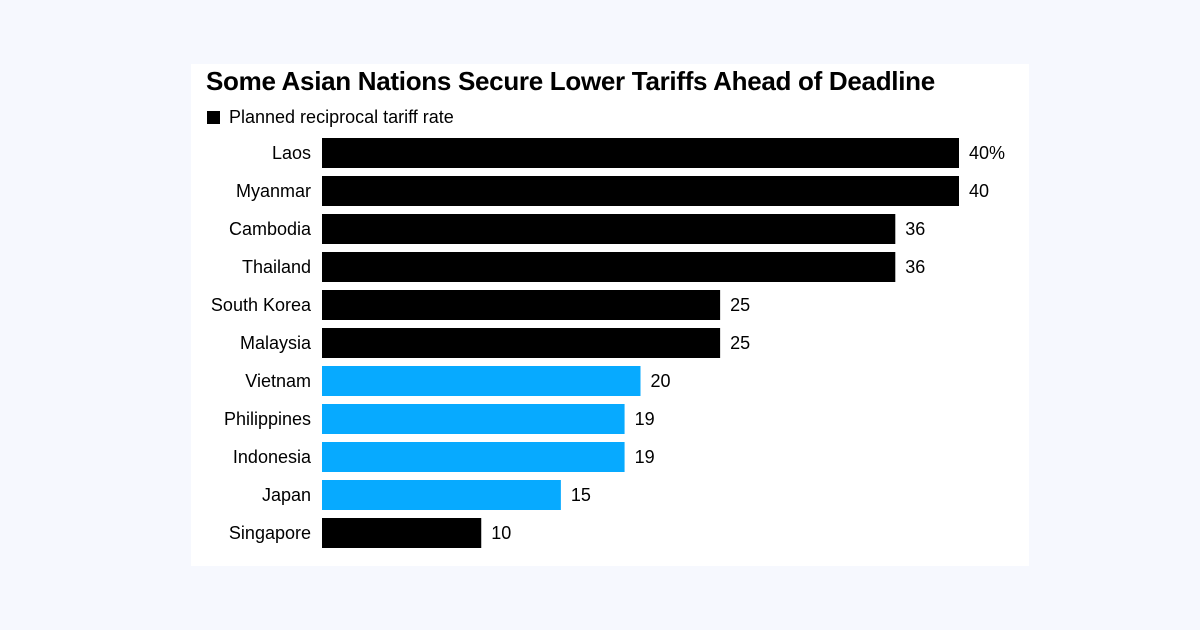 This screenshot has width=1200, height=630. Describe the element at coordinates (276, 343) in the screenshot. I see `category-label-malaysia: Malaysia` at that location.